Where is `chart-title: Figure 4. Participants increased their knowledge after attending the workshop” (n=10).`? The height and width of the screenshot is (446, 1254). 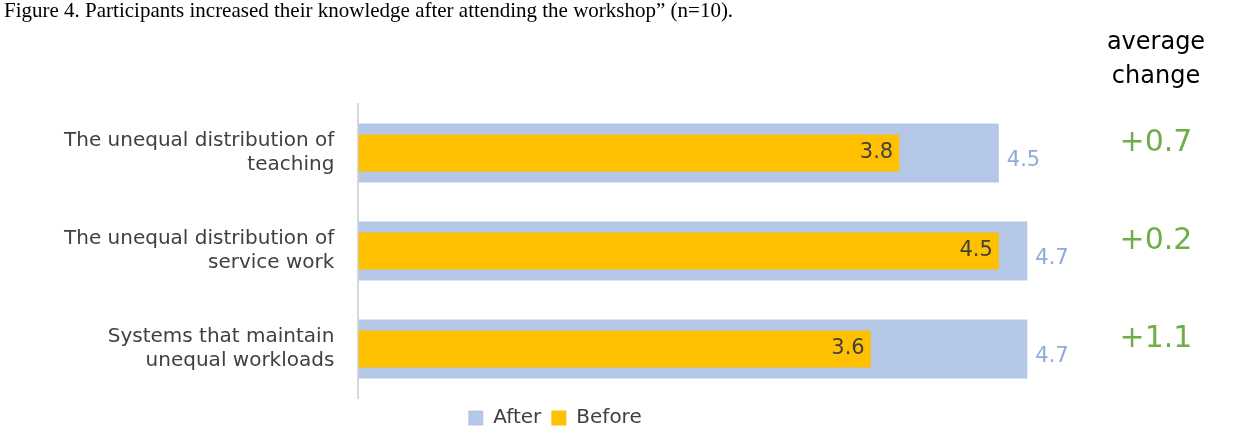 chart-title: Figure 4. Participants increased their knowledge after attending the workshop” (n=10). is located at coordinates (369, 11).